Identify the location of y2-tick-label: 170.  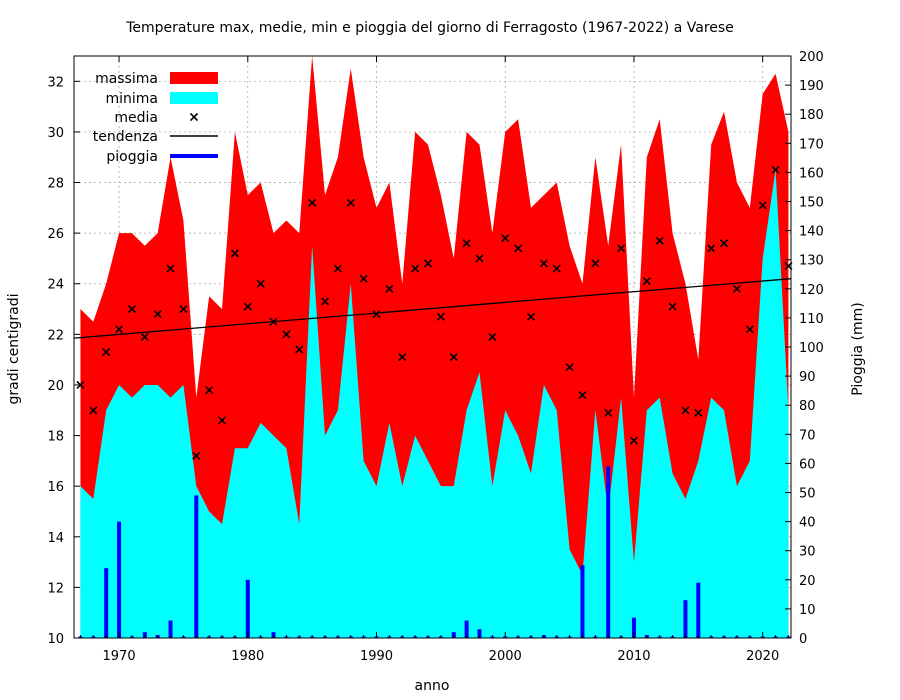
(811, 144).